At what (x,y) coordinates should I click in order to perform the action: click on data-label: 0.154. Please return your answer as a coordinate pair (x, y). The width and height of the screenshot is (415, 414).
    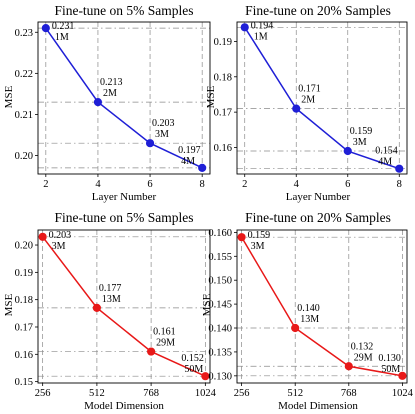
    Looking at the image, I should click on (386, 151).